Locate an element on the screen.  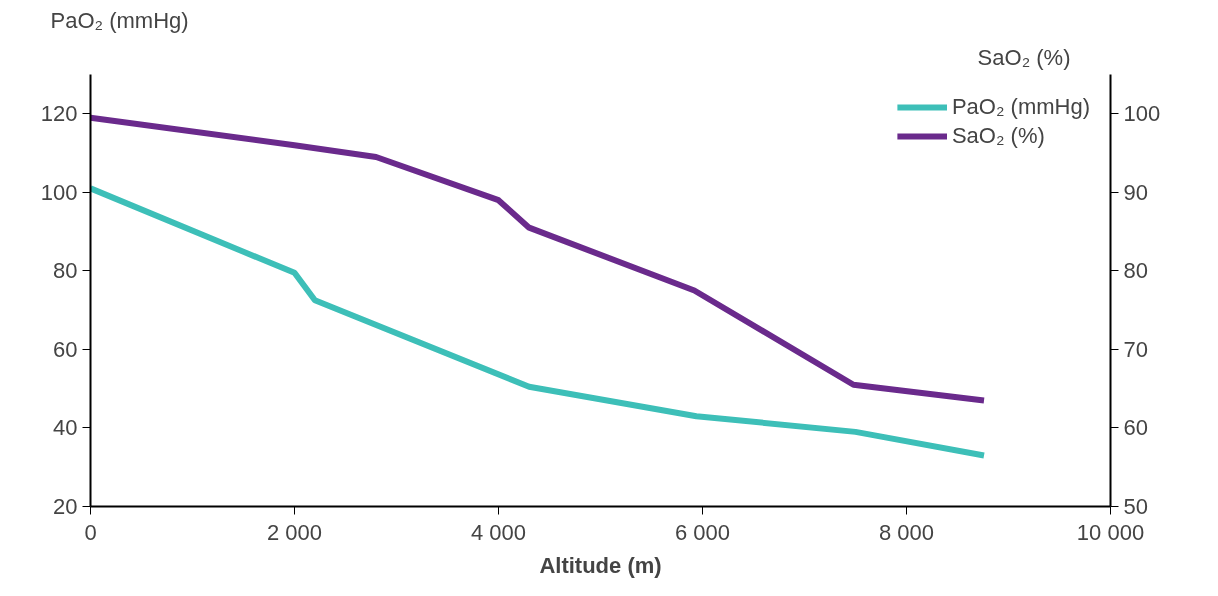
y-tick-label: 120 is located at coordinates (59, 114).